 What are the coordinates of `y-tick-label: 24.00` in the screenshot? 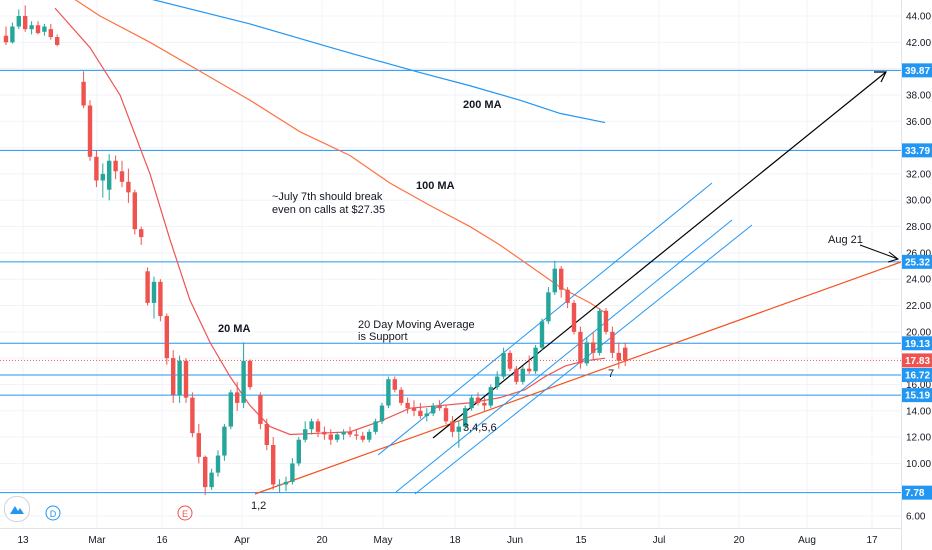 It's located at (918, 280).